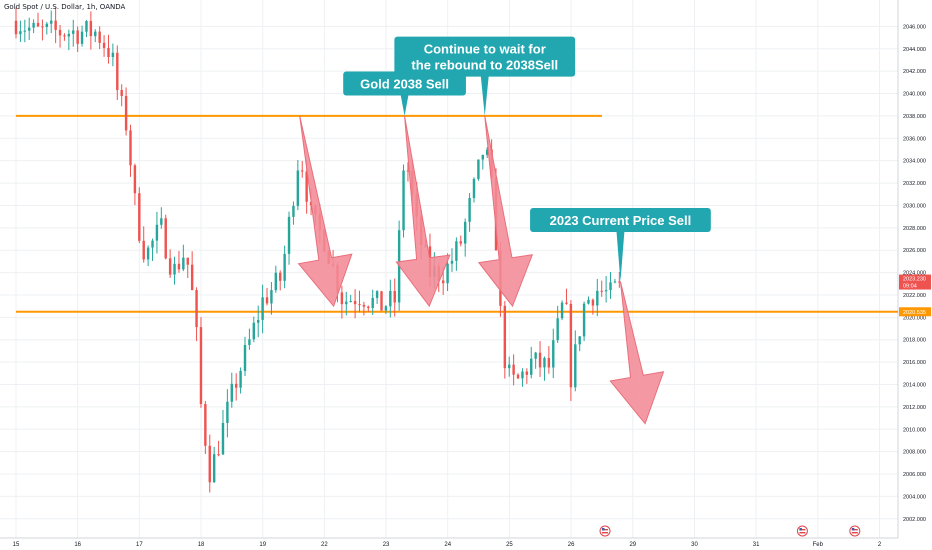  Describe the element at coordinates (914, 251) in the screenshot. I see `price-tick-label: 2026.000` at that location.